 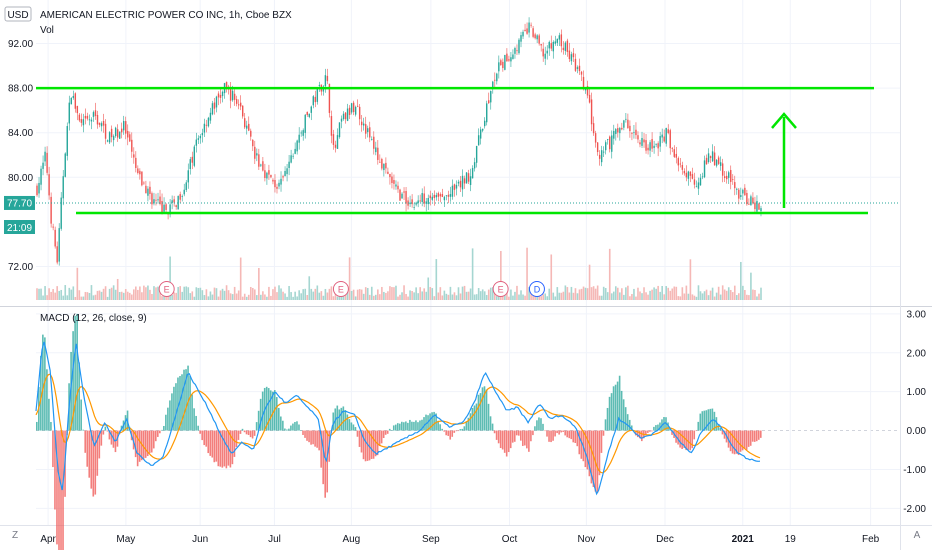 What do you see at coordinates (47, 30) in the screenshot?
I see `volume-legend: Vol` at bounding box center [47, 30].